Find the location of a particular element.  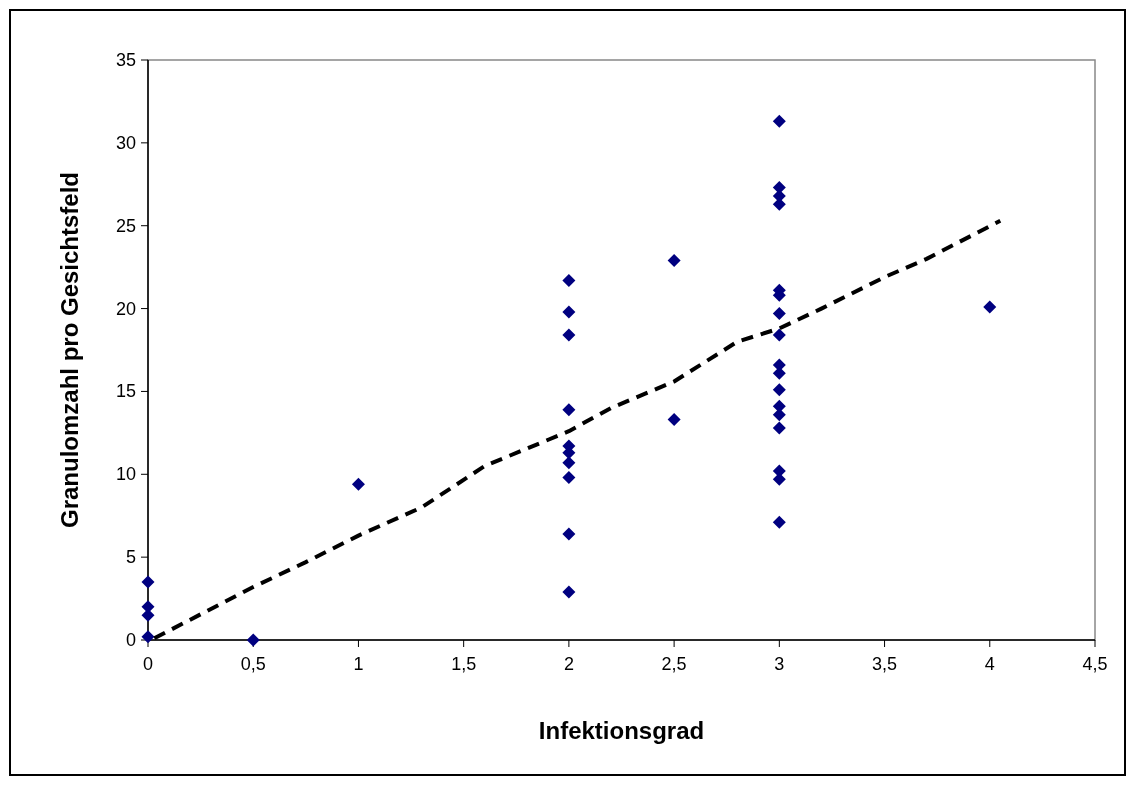

y-tick-label: 35 is located at coordinates (125, 60).